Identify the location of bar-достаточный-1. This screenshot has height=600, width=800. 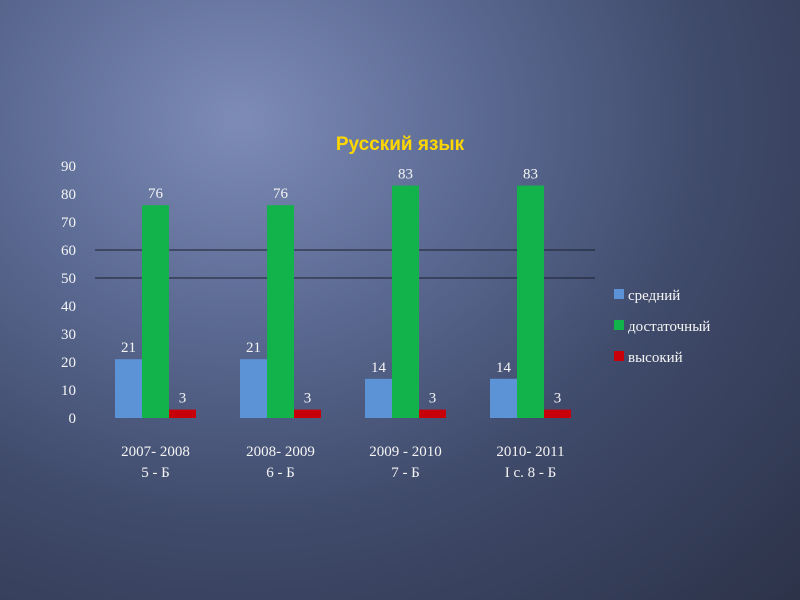
(280, 311).